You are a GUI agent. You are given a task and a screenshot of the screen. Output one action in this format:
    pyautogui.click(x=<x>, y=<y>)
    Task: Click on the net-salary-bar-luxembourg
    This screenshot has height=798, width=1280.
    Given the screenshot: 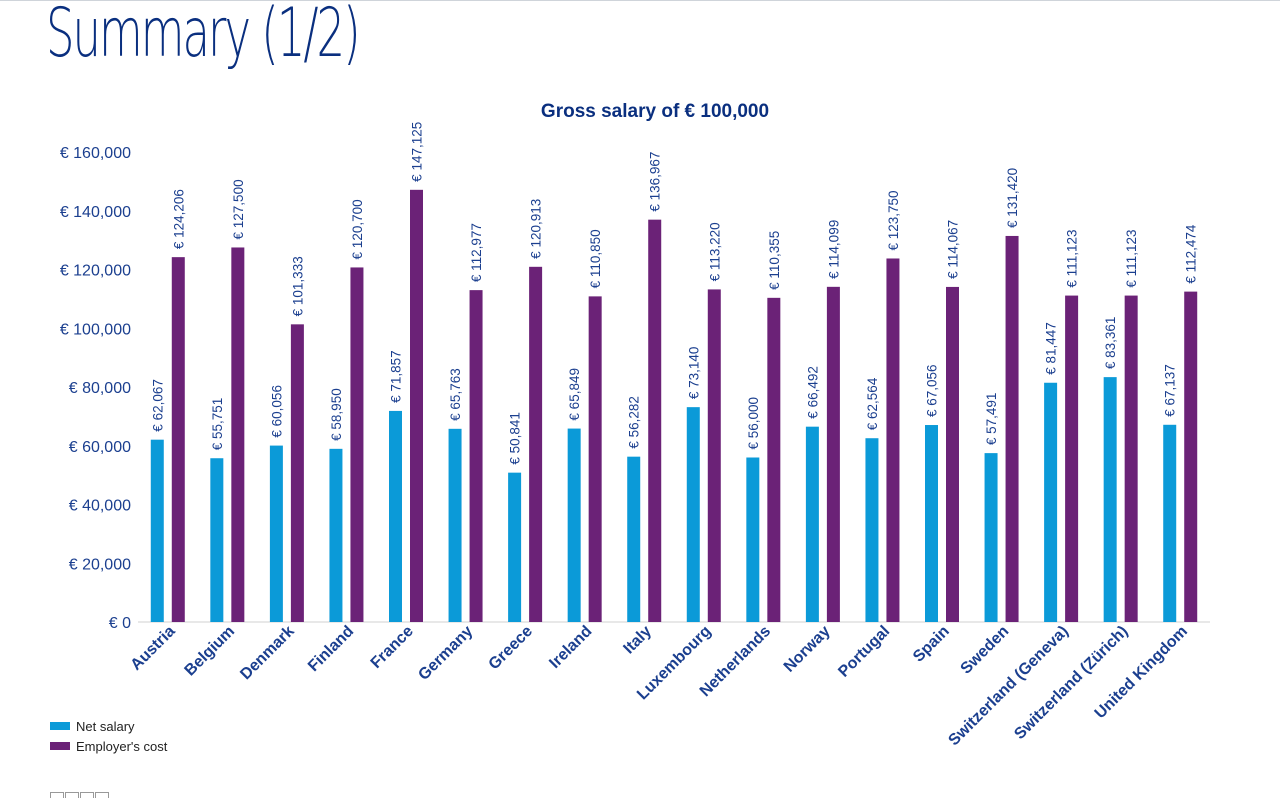 What is the action you would take?
    pyautogui.click(x=693, y=514)
    